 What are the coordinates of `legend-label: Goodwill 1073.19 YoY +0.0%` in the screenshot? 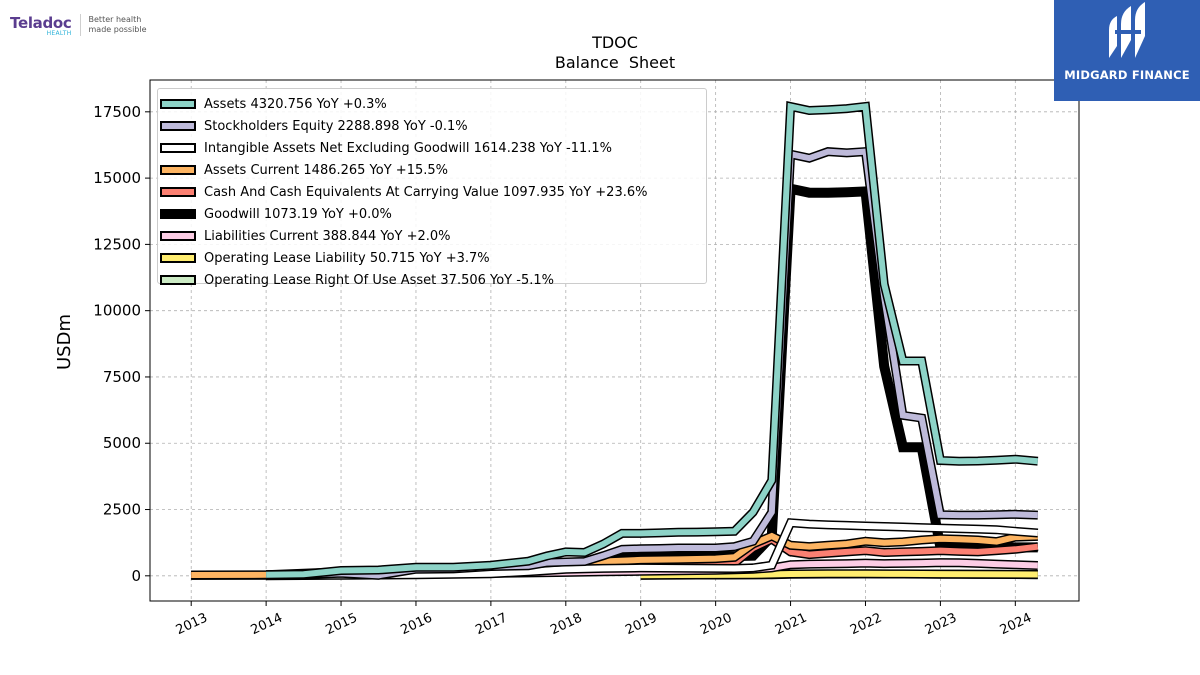 It's located at (298, 214).